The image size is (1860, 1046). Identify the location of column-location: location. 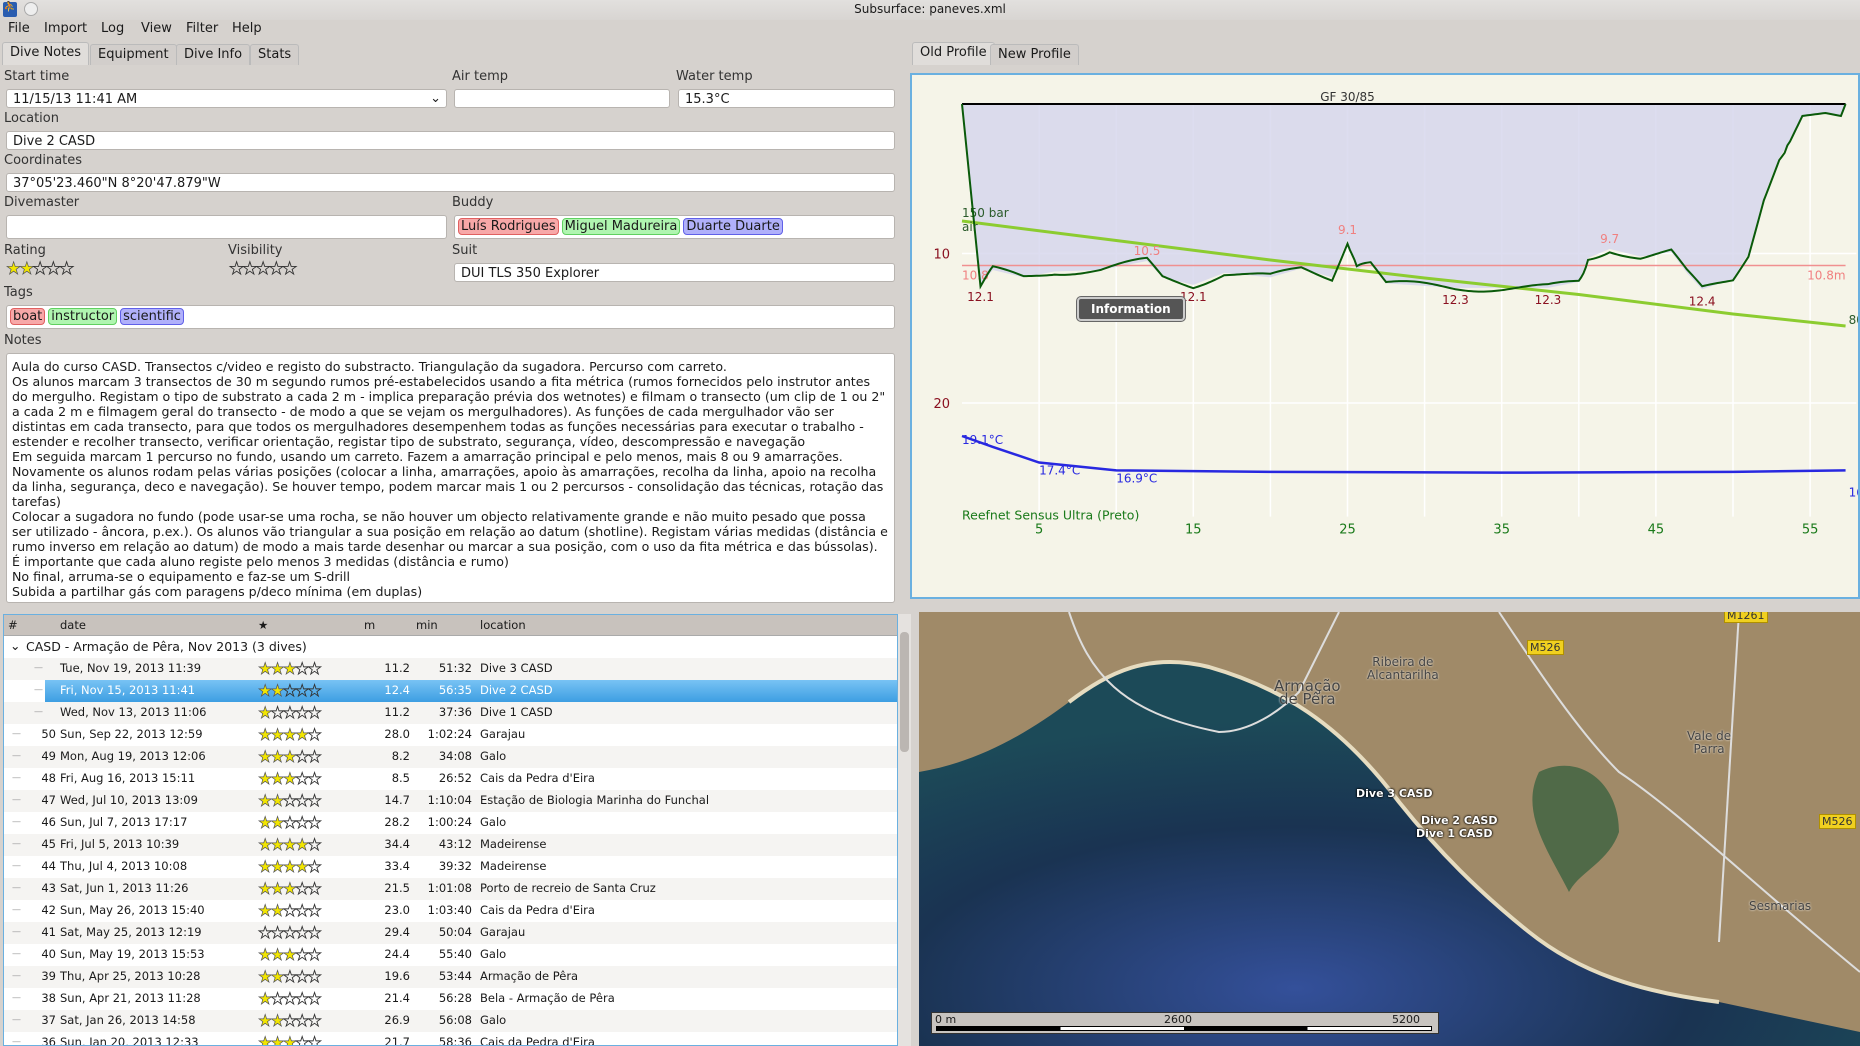
(503, 625).